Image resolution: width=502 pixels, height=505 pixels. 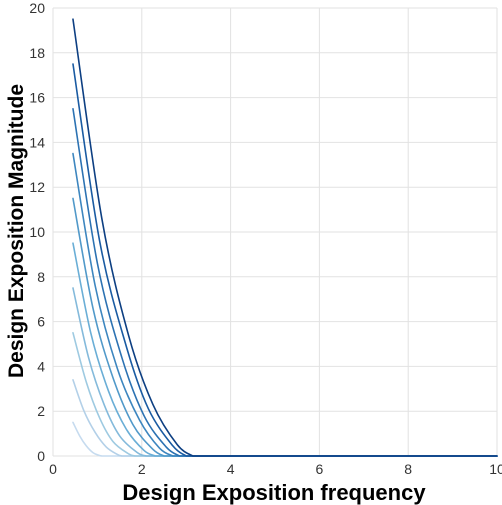 I want to click on y-tick-label: 20, so click(x=37, y=8).